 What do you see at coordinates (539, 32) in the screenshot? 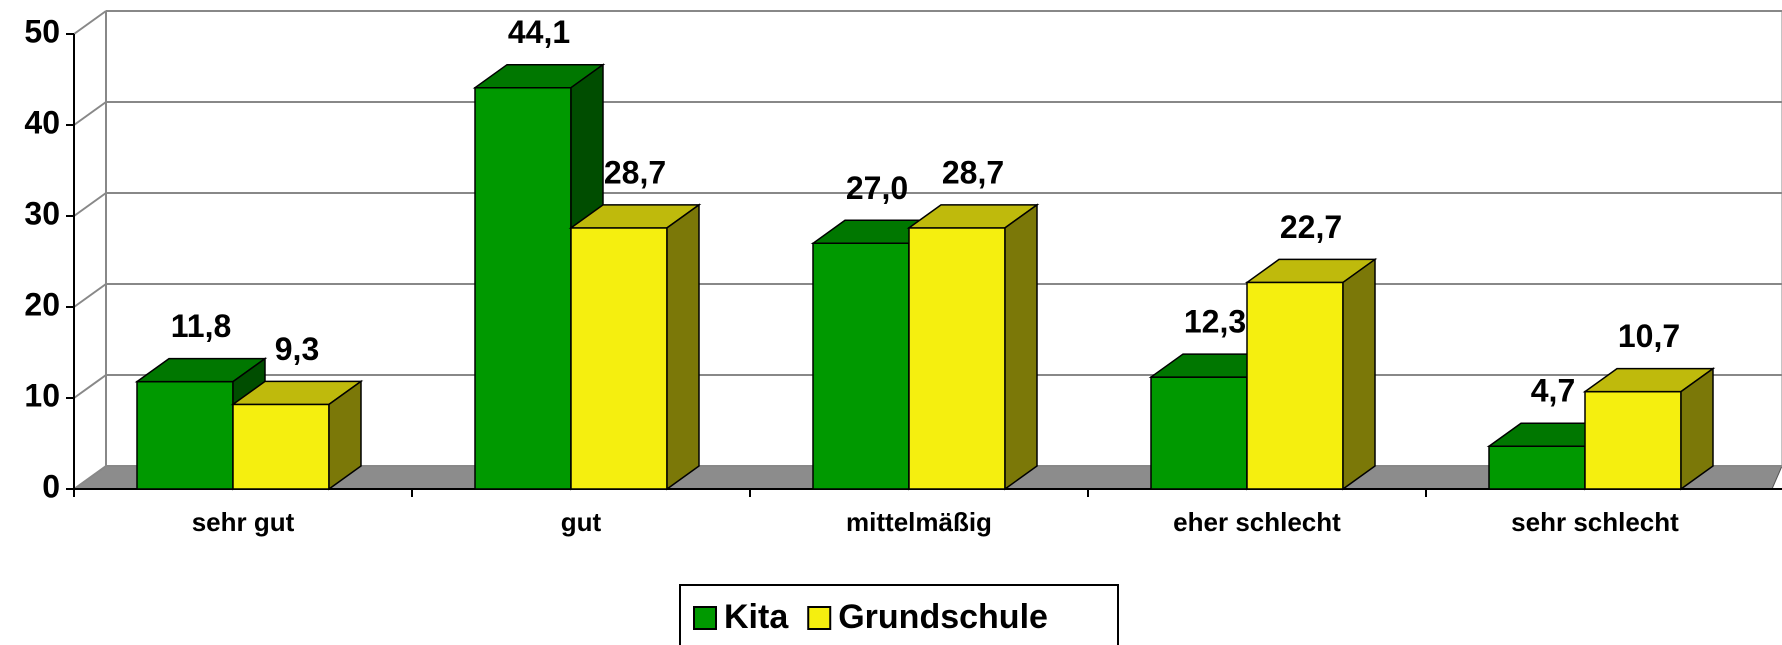
I see `value-label: 44,1` at bounding box center [539, 32].